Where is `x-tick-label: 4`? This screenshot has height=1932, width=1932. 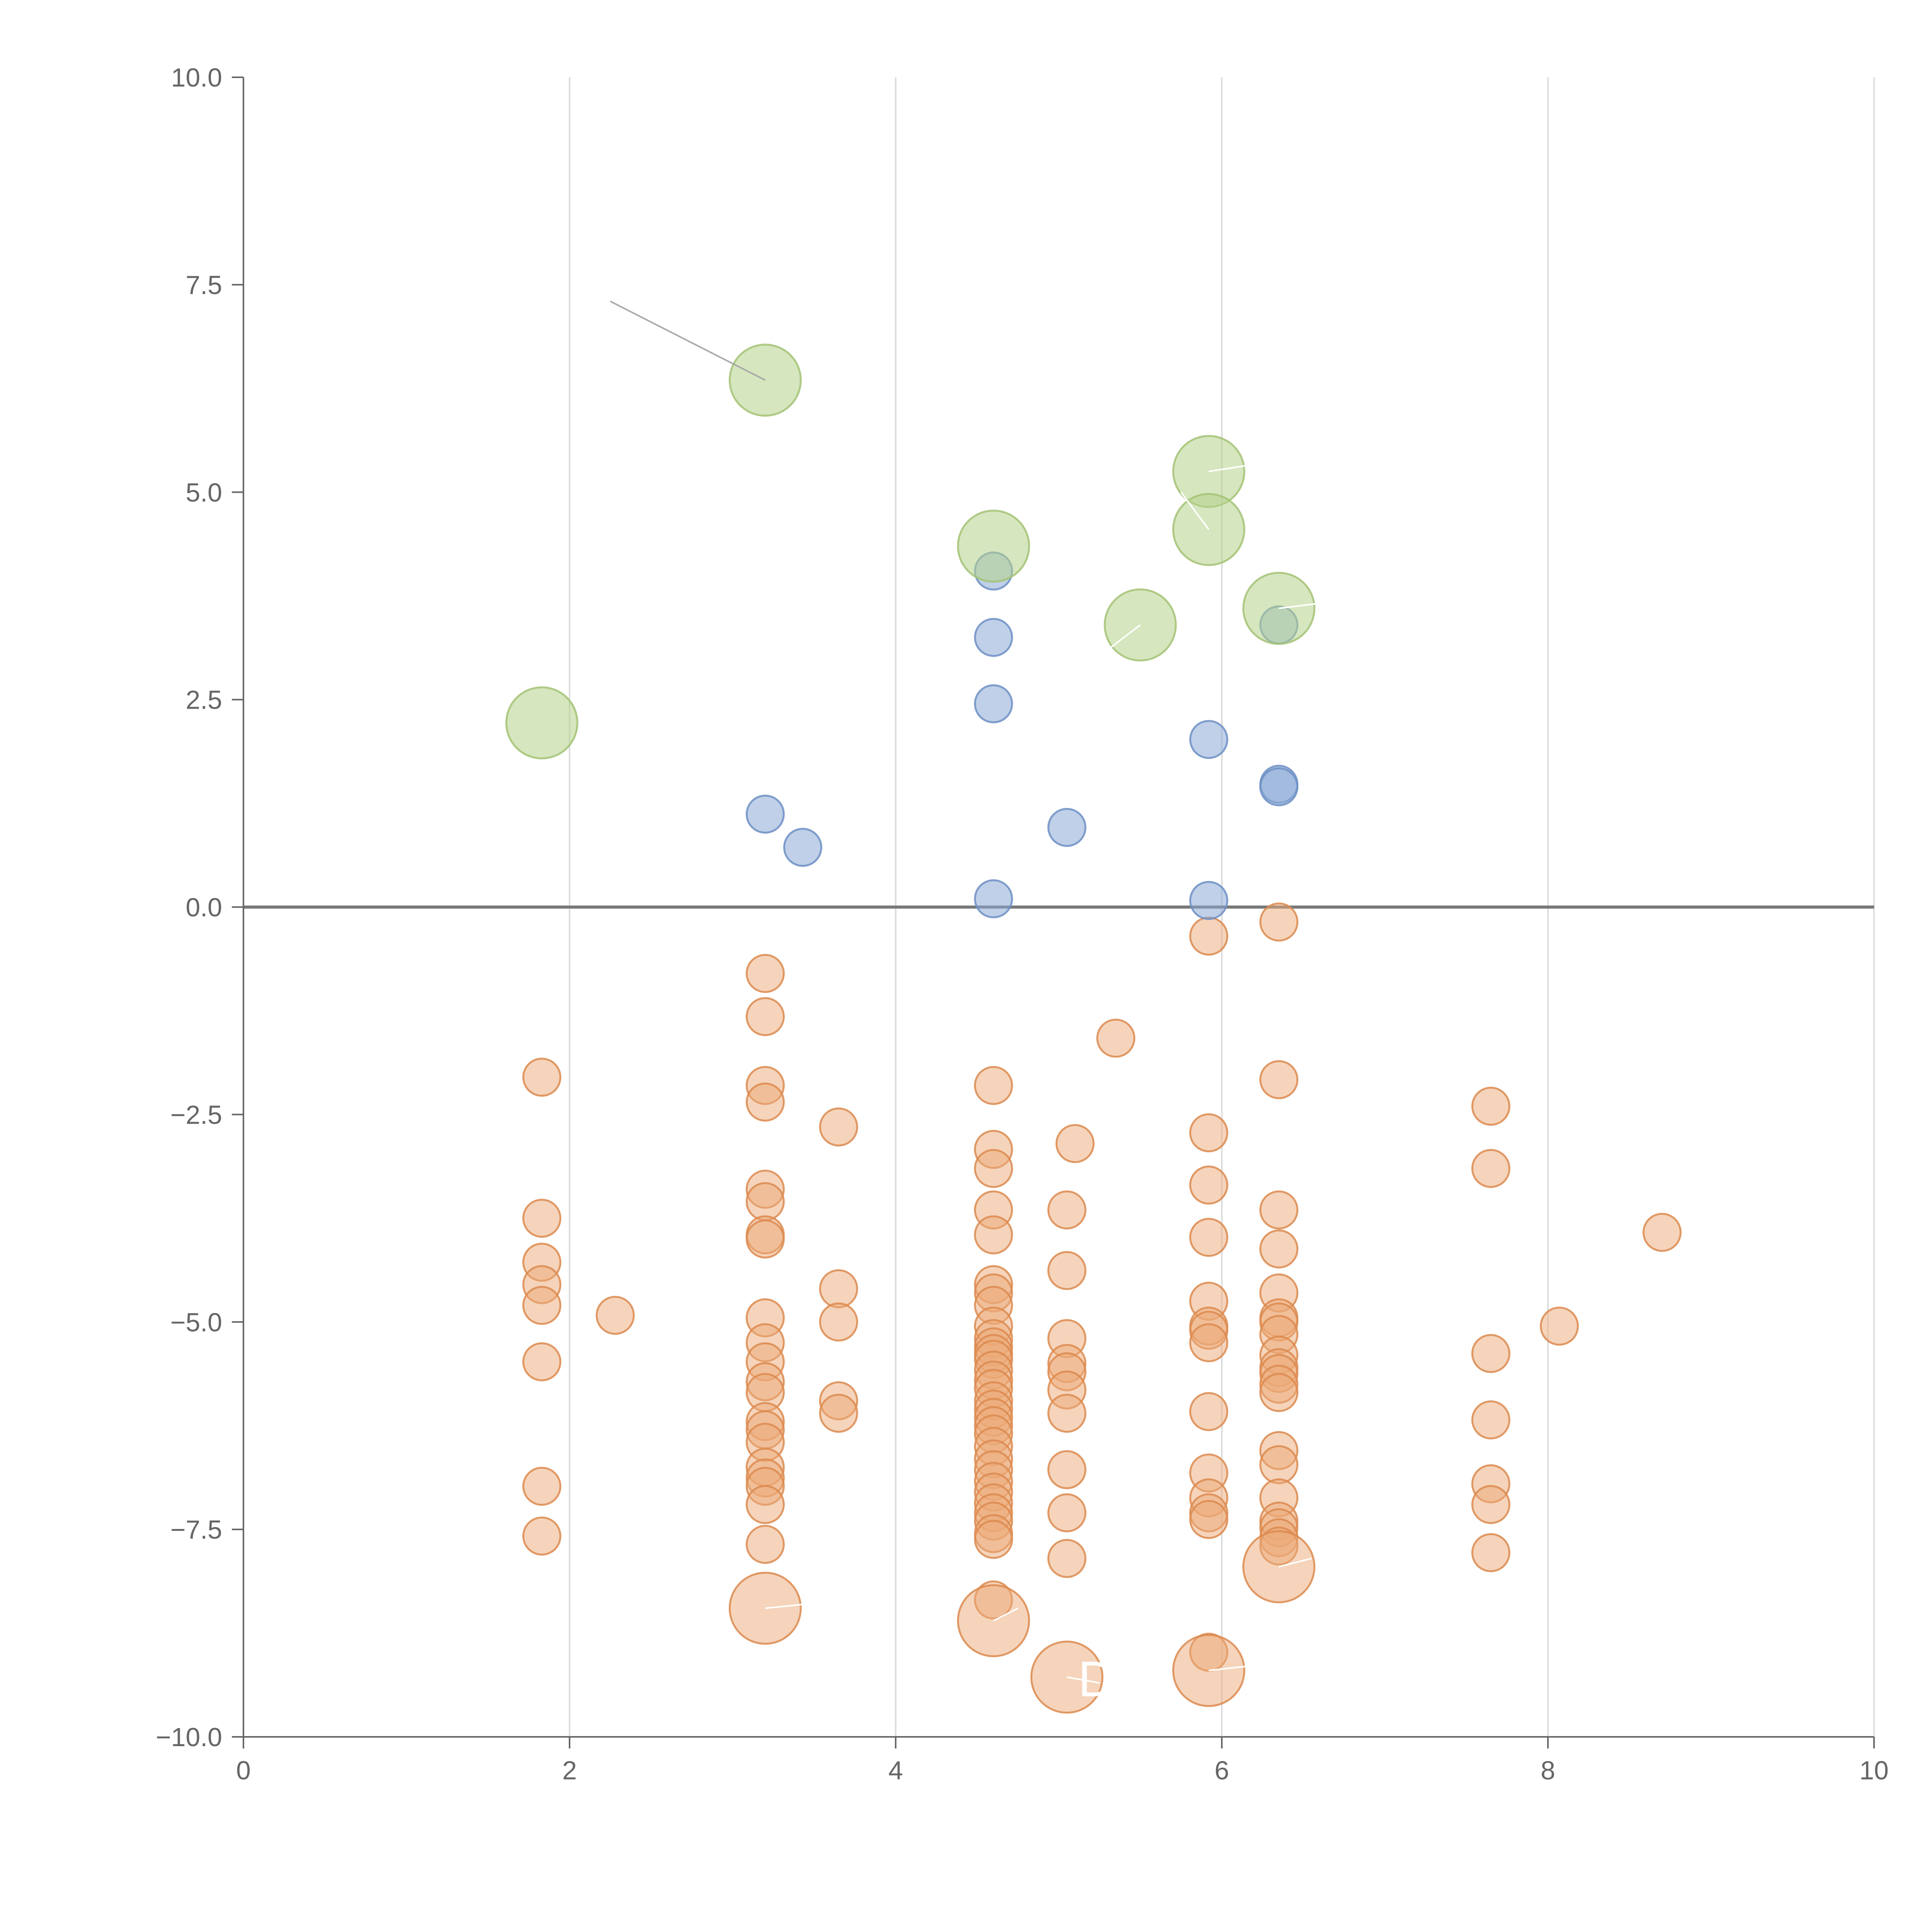
x-tick-label: 4 is located at coordinates (896, 1771).